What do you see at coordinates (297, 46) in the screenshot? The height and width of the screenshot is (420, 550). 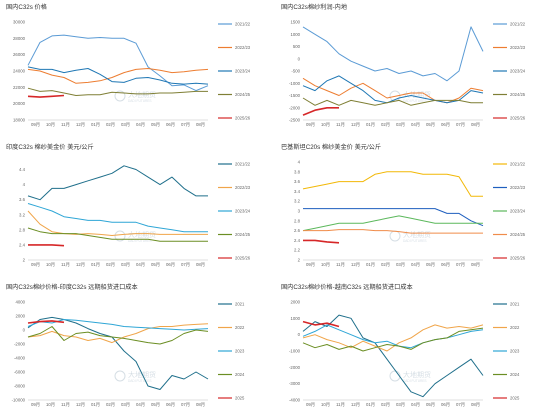 I see `y-tick-label: 500` at bounding box center [297, 46].